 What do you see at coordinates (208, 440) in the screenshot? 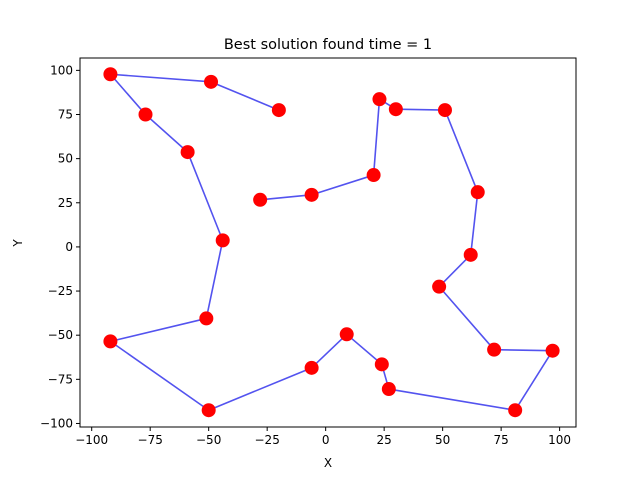
I see `x-tick-label: −50` at bounding box center [208, 440].